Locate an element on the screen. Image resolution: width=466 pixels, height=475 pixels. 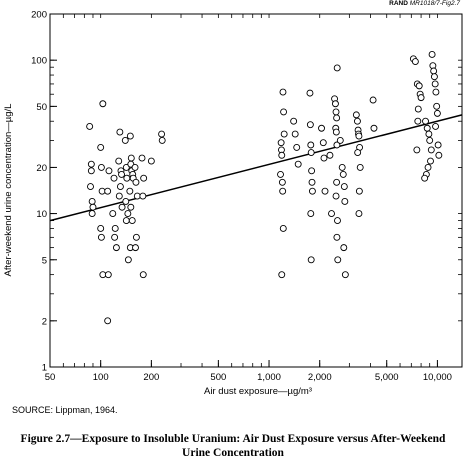
x-tick-label: 500 is located at coordinates (218, 377).